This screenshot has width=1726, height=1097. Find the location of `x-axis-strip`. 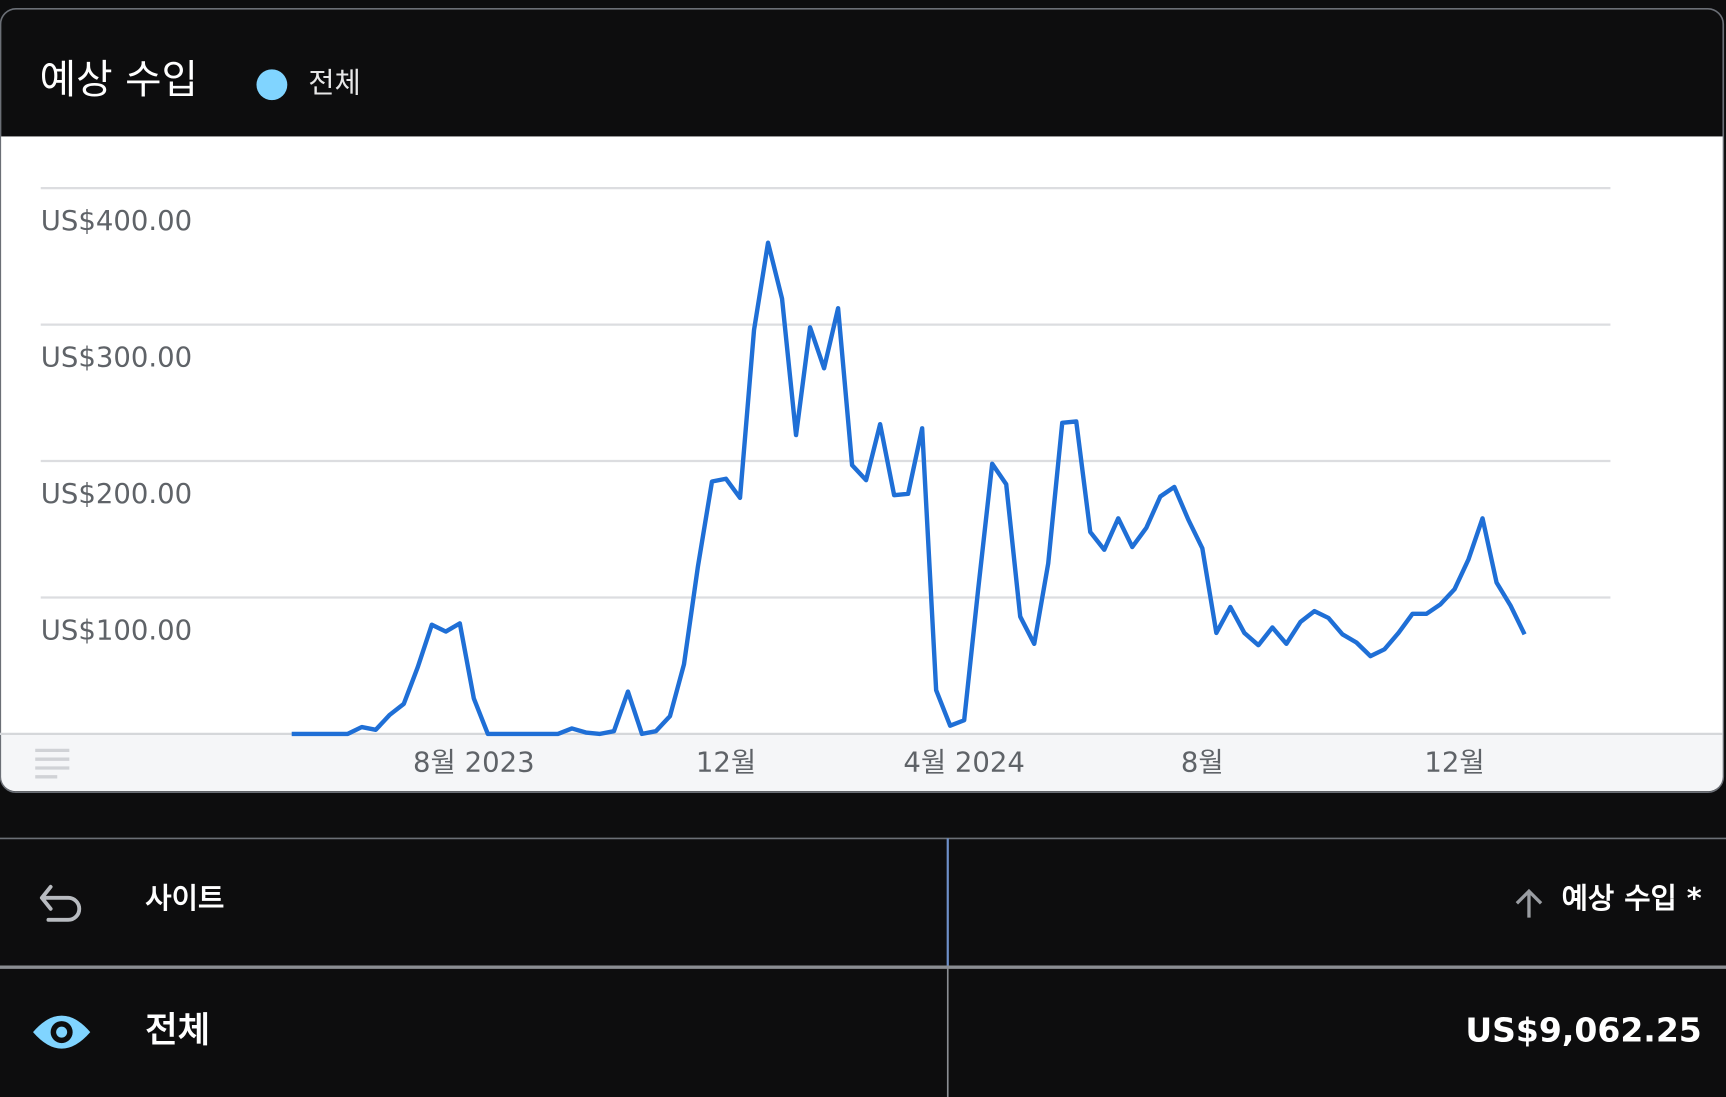

x-axis-strip is located at coordinates (862, 762).